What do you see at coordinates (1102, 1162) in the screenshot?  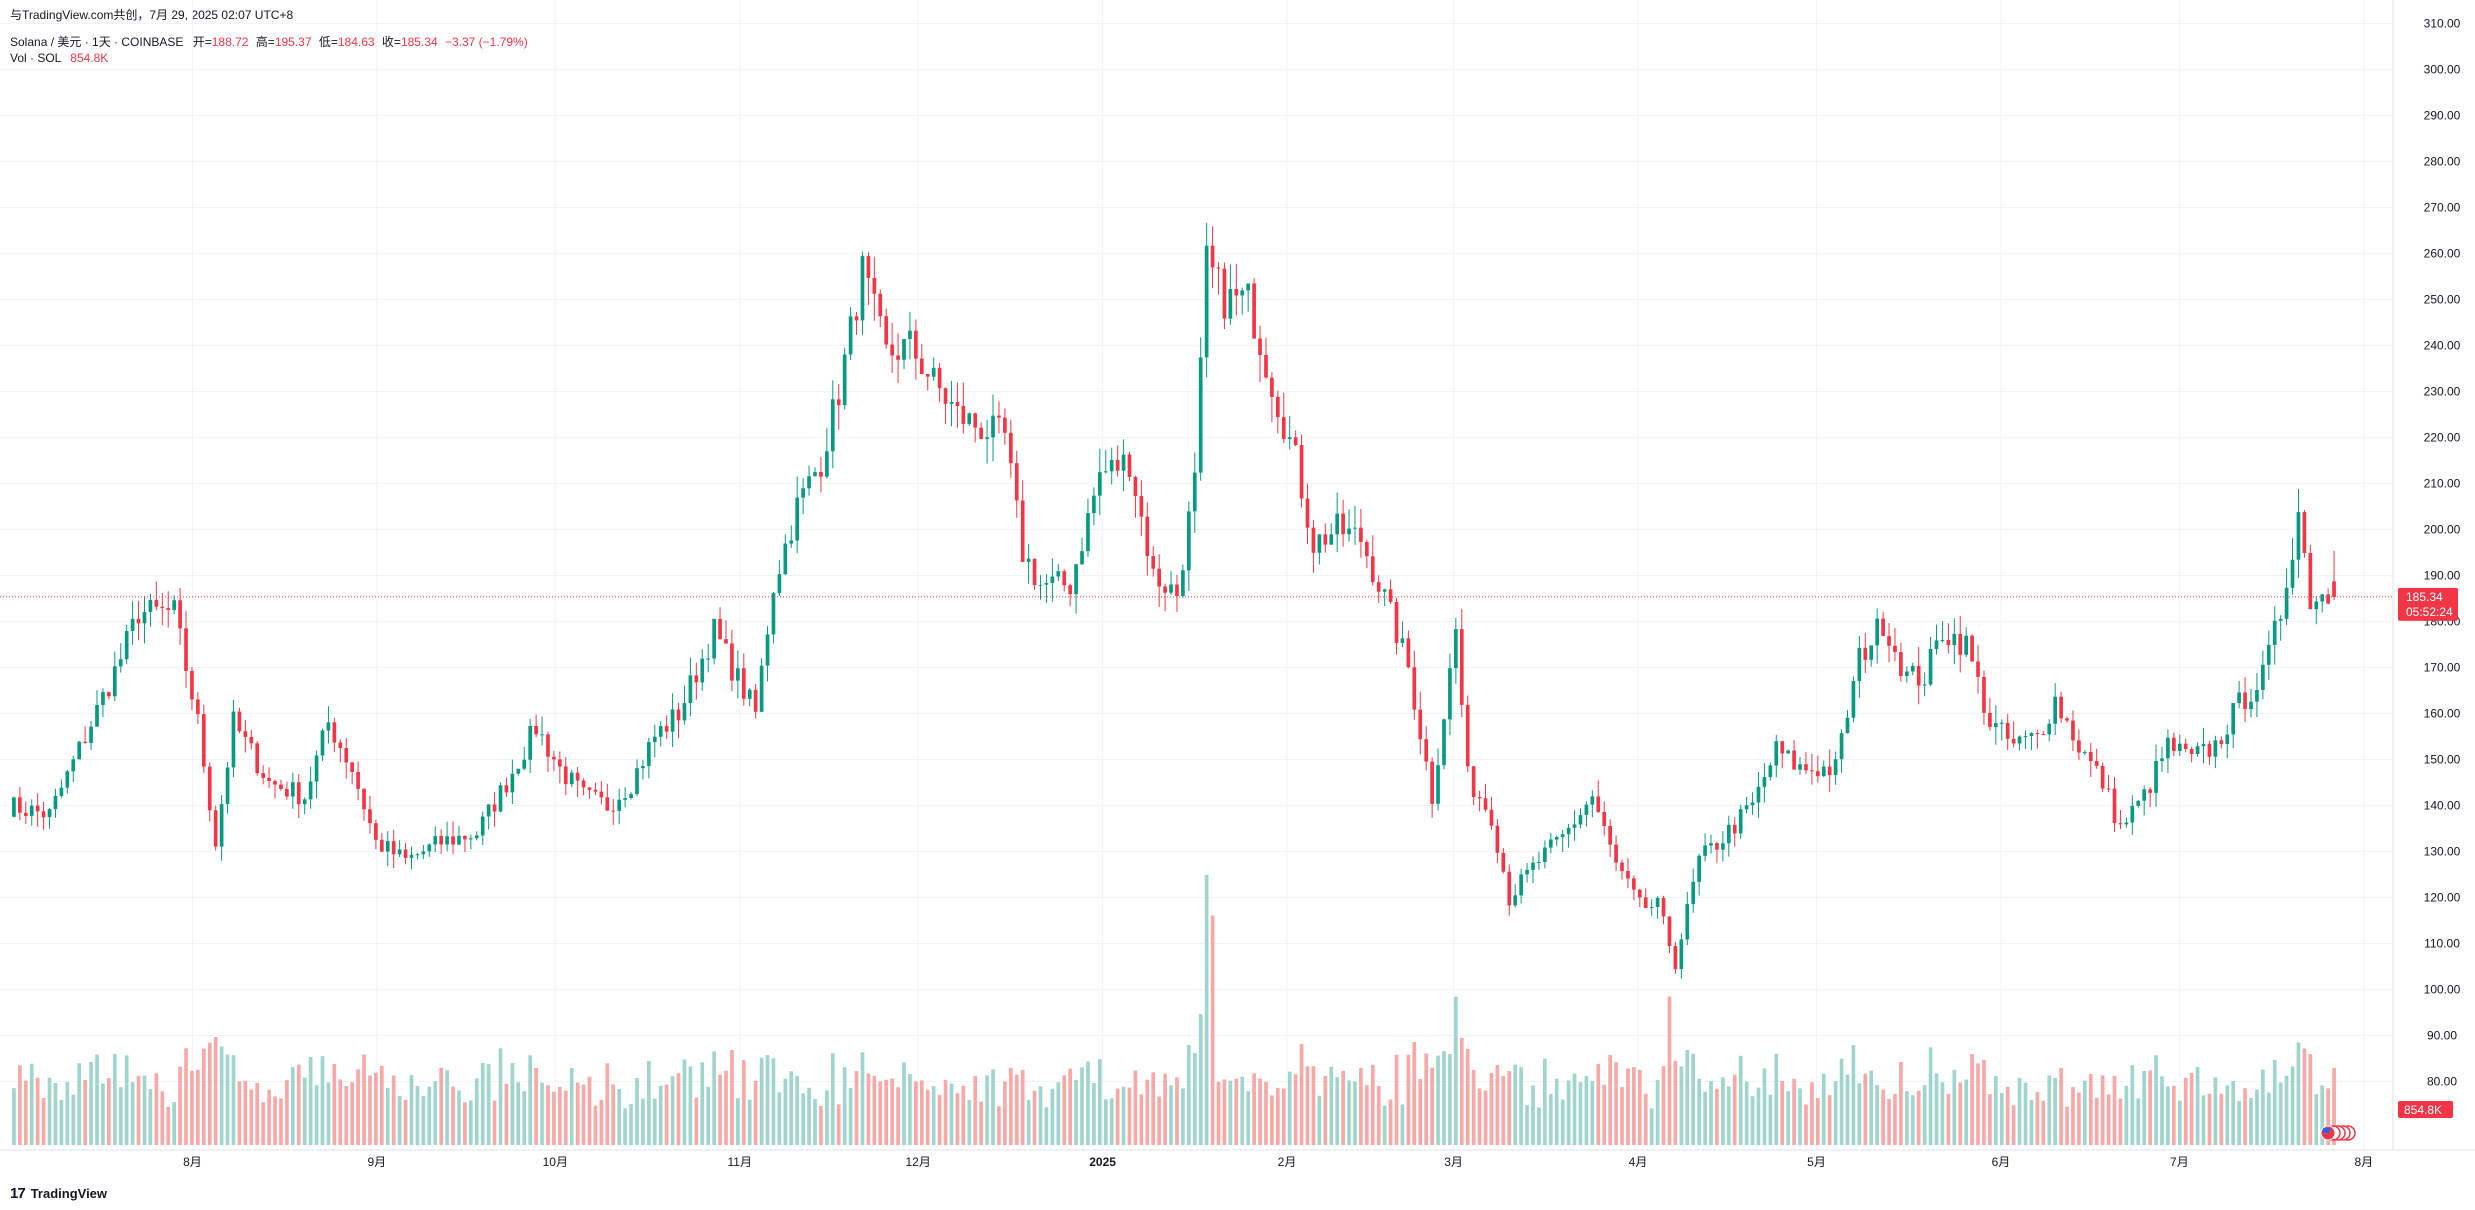 I see `time-tick-label: 2025` at bounding box center [1102, 1162].